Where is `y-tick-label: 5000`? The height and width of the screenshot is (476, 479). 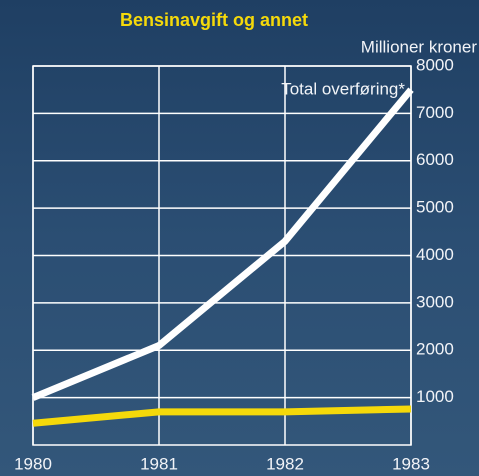 y-tick-label: 5000 is located at coordinates (435, 207).